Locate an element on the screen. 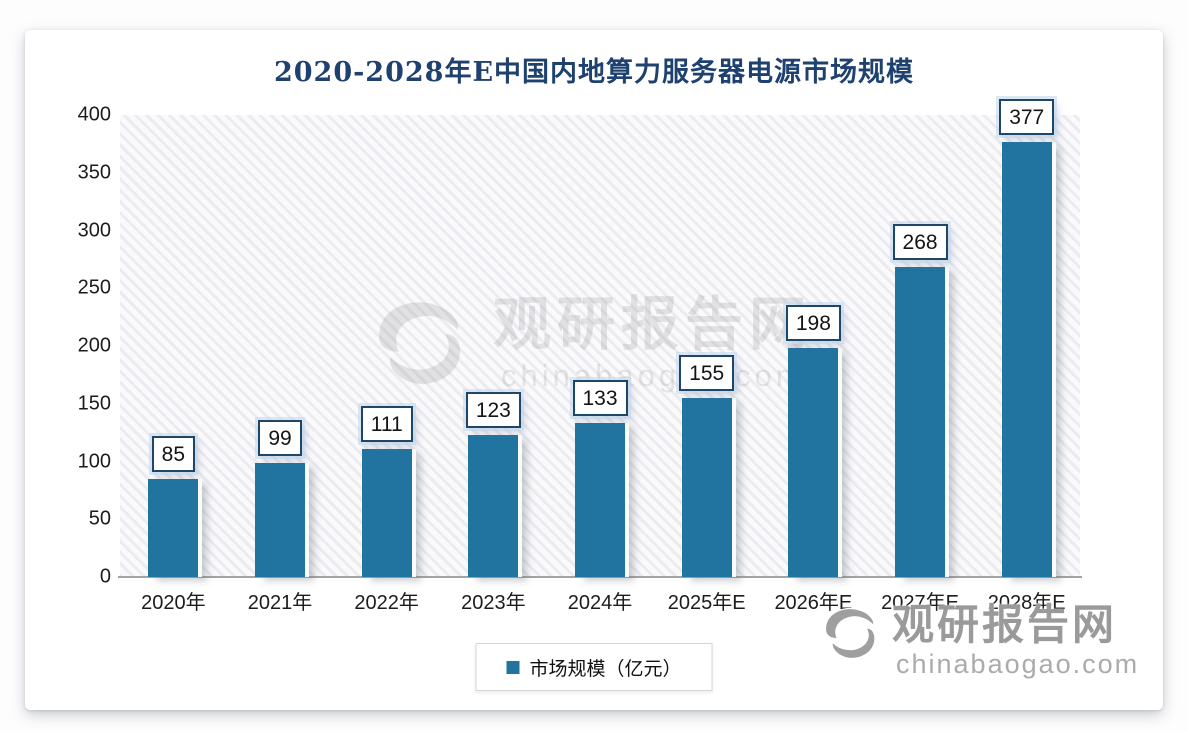 This screenshot has width=1188, height=732. bar-slot: 133 is located at coordinates (600, 478).